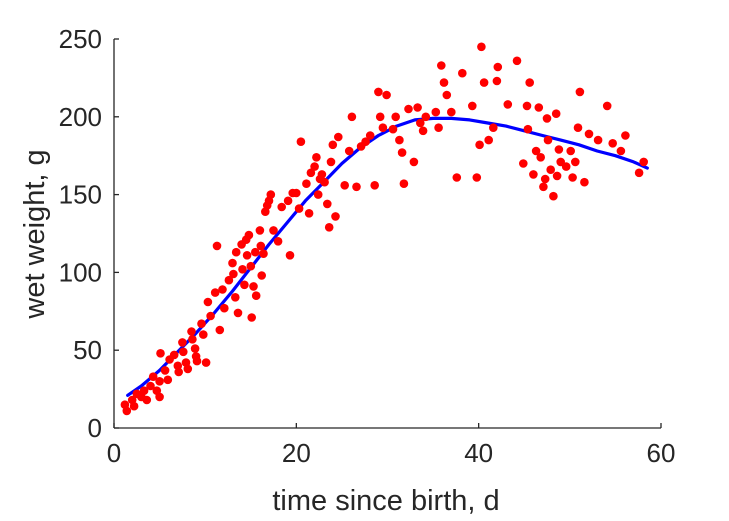 Image resolution: width=729 pixels, height=521 pixels. What do you see at coordinates (296, 453) in the screenshot?
I see `x-tick-label: 20` at bounding box center [296, 453].